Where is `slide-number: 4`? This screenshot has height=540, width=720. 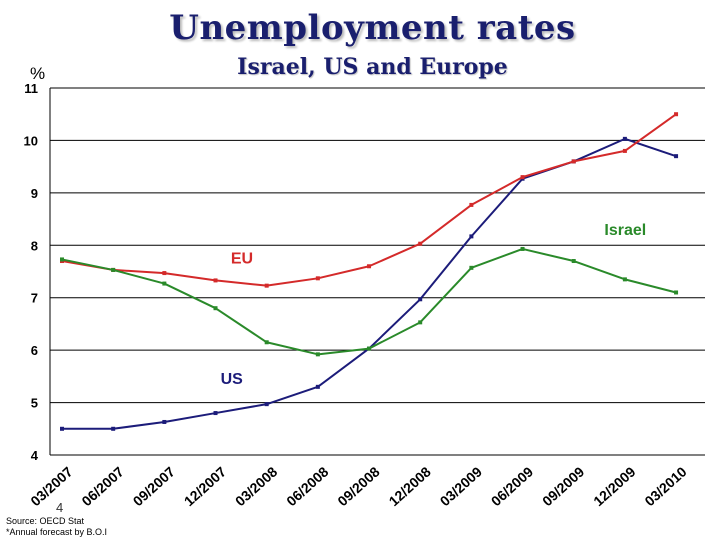 slide-number: 4 is located at coordinates (60, 507).